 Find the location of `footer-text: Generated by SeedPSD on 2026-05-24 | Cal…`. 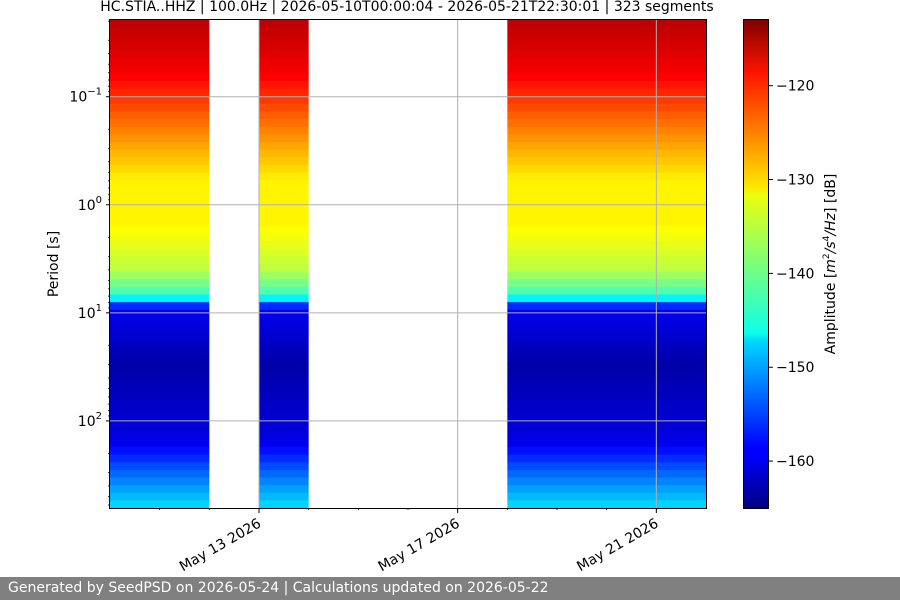

footer-text: Generated by SeedPSD on 2026-05-24 | Cal… is located at coordinates (278, 588).